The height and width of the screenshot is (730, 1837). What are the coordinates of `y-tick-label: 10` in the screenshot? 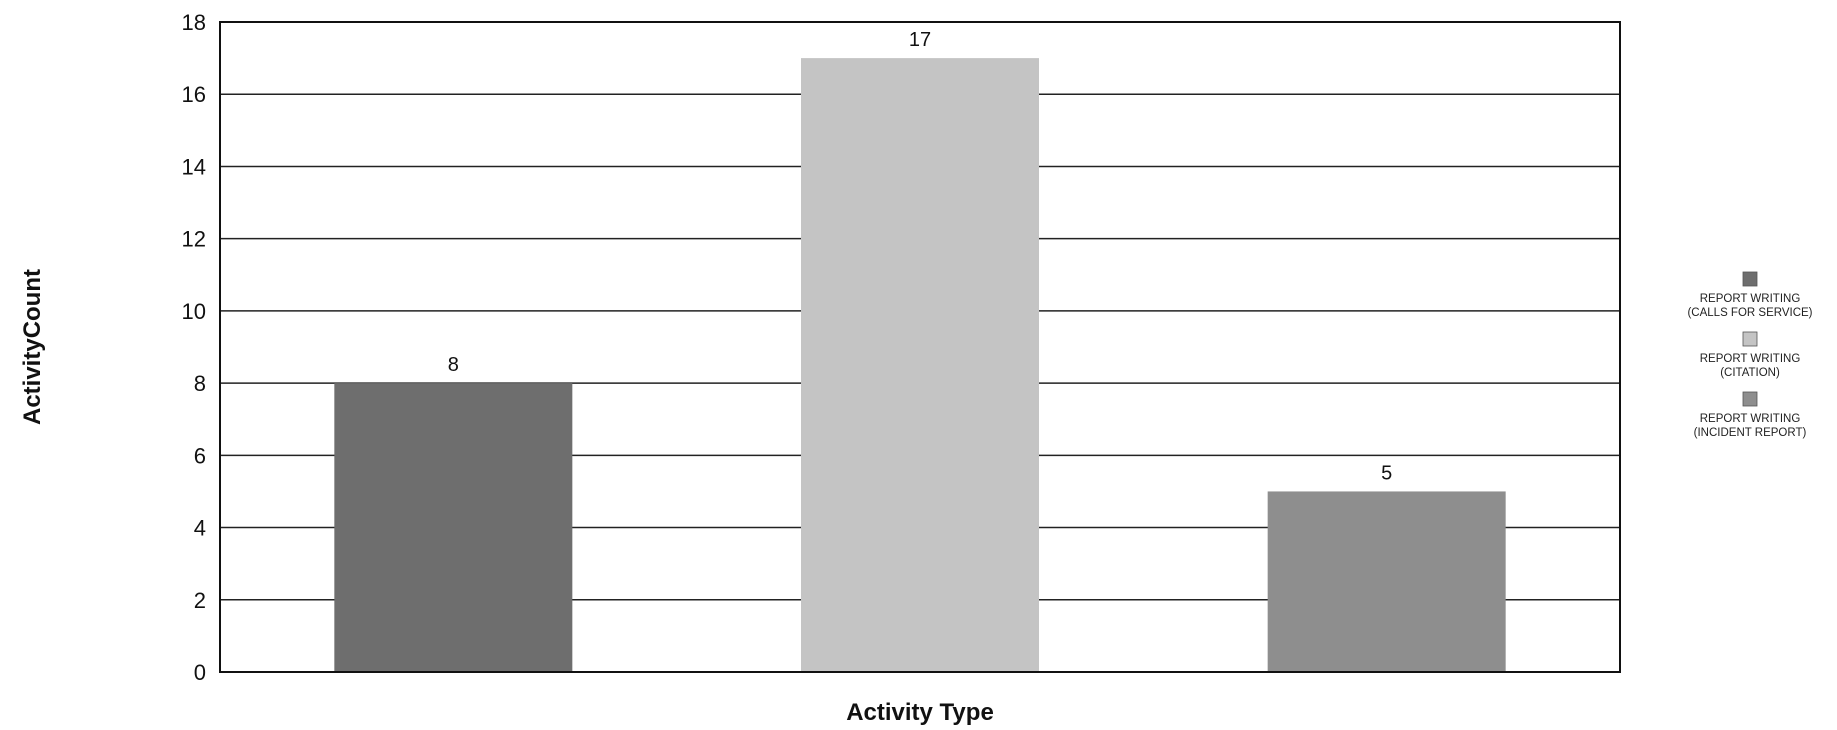 It's located at (194, 311).